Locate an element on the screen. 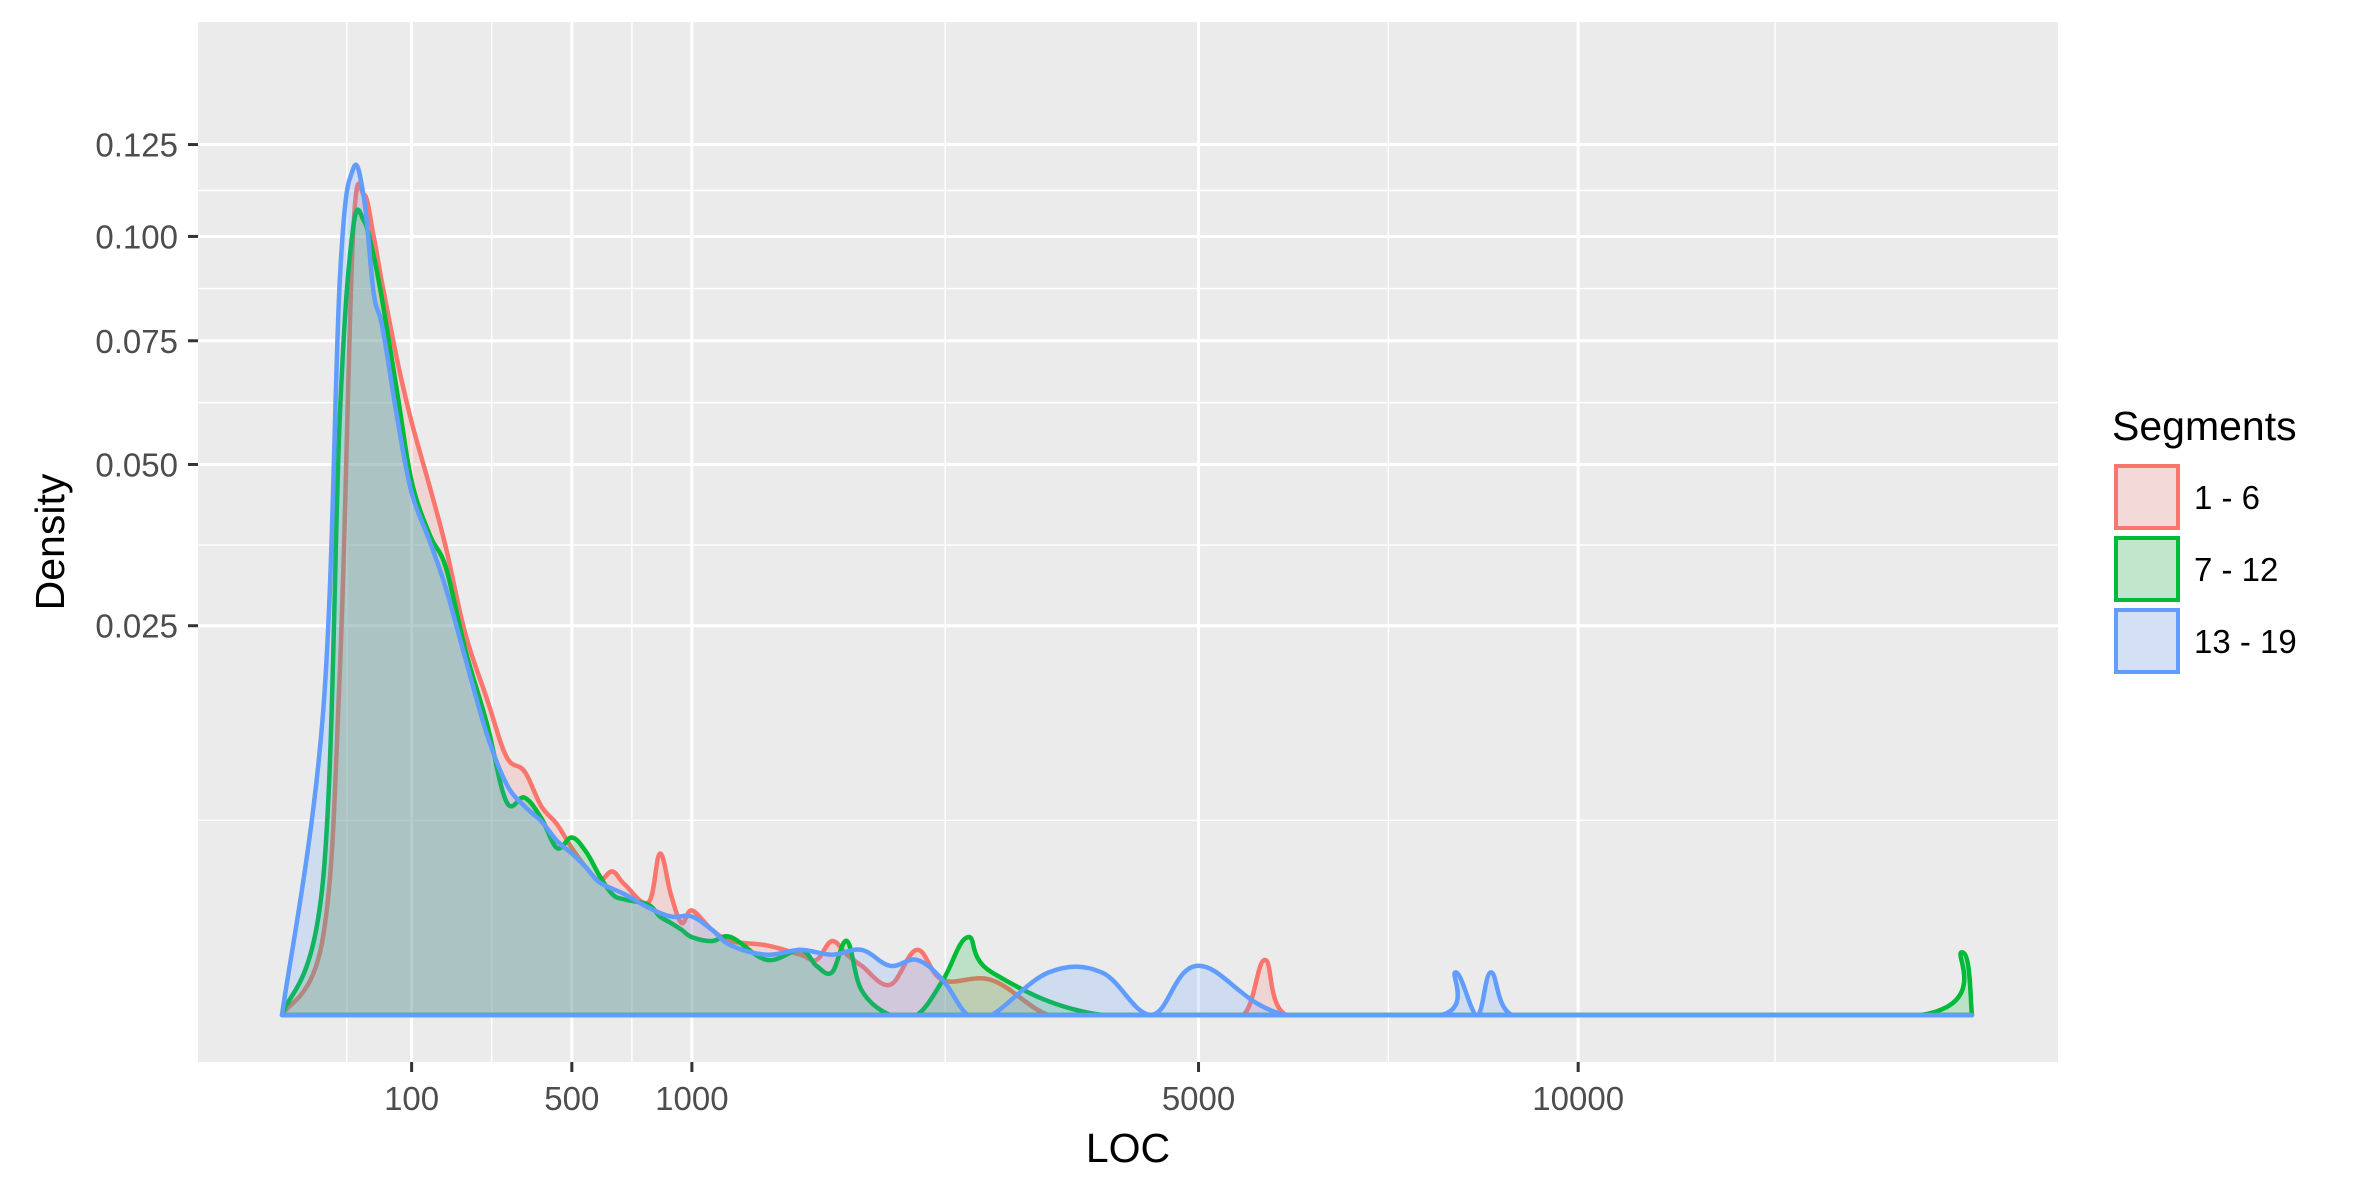  legend-label-7-12: 7 - 12 is located at coordinates (2236, 569).